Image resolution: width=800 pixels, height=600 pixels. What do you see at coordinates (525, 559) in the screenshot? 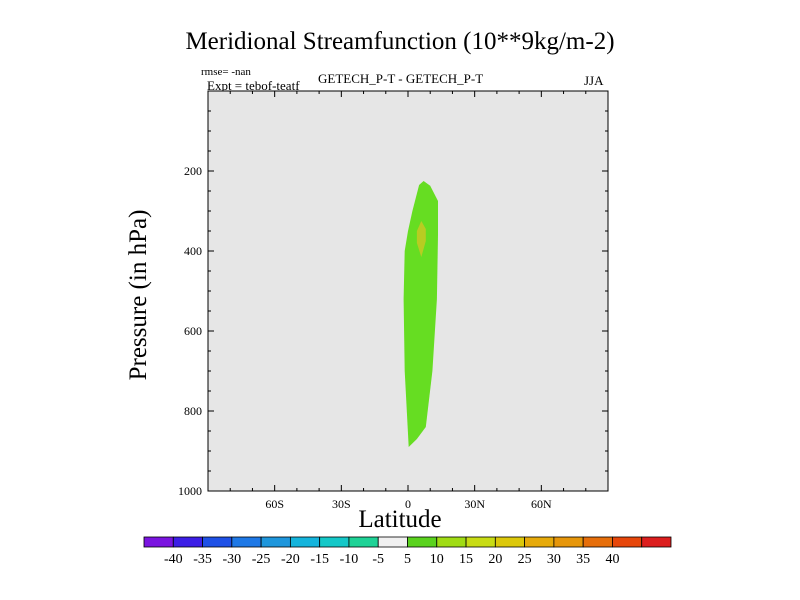
I see `colorbar-label: 25` at bounding box center [525, 559].